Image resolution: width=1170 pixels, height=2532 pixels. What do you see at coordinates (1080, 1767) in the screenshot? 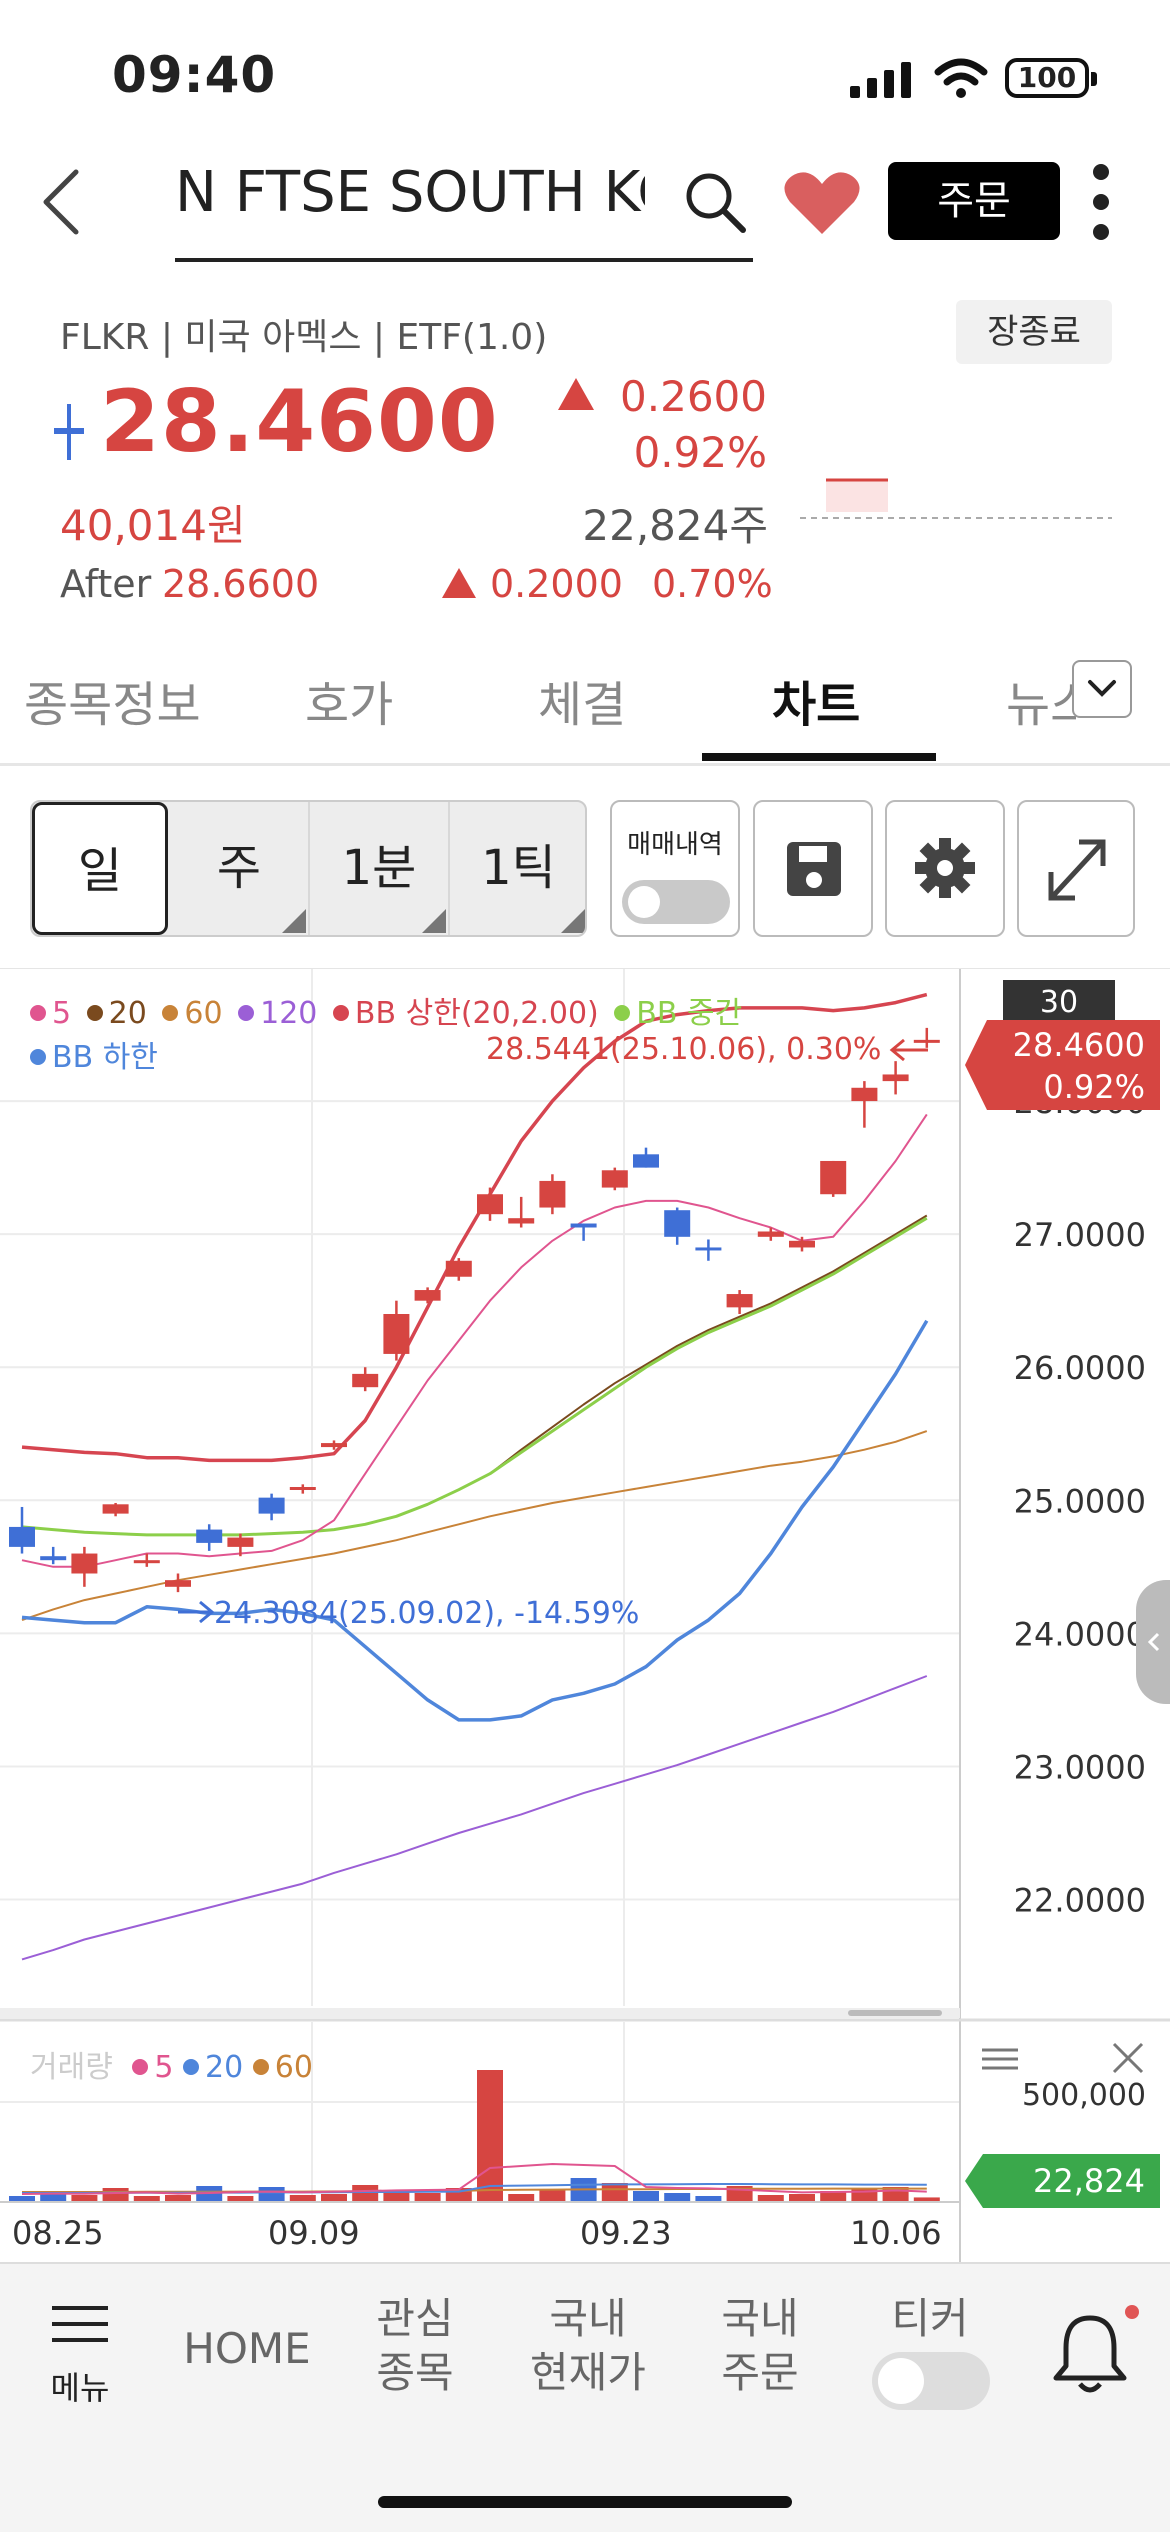
I see `y-tick-label: 23.0000` at bounding box center [1080, 1767].